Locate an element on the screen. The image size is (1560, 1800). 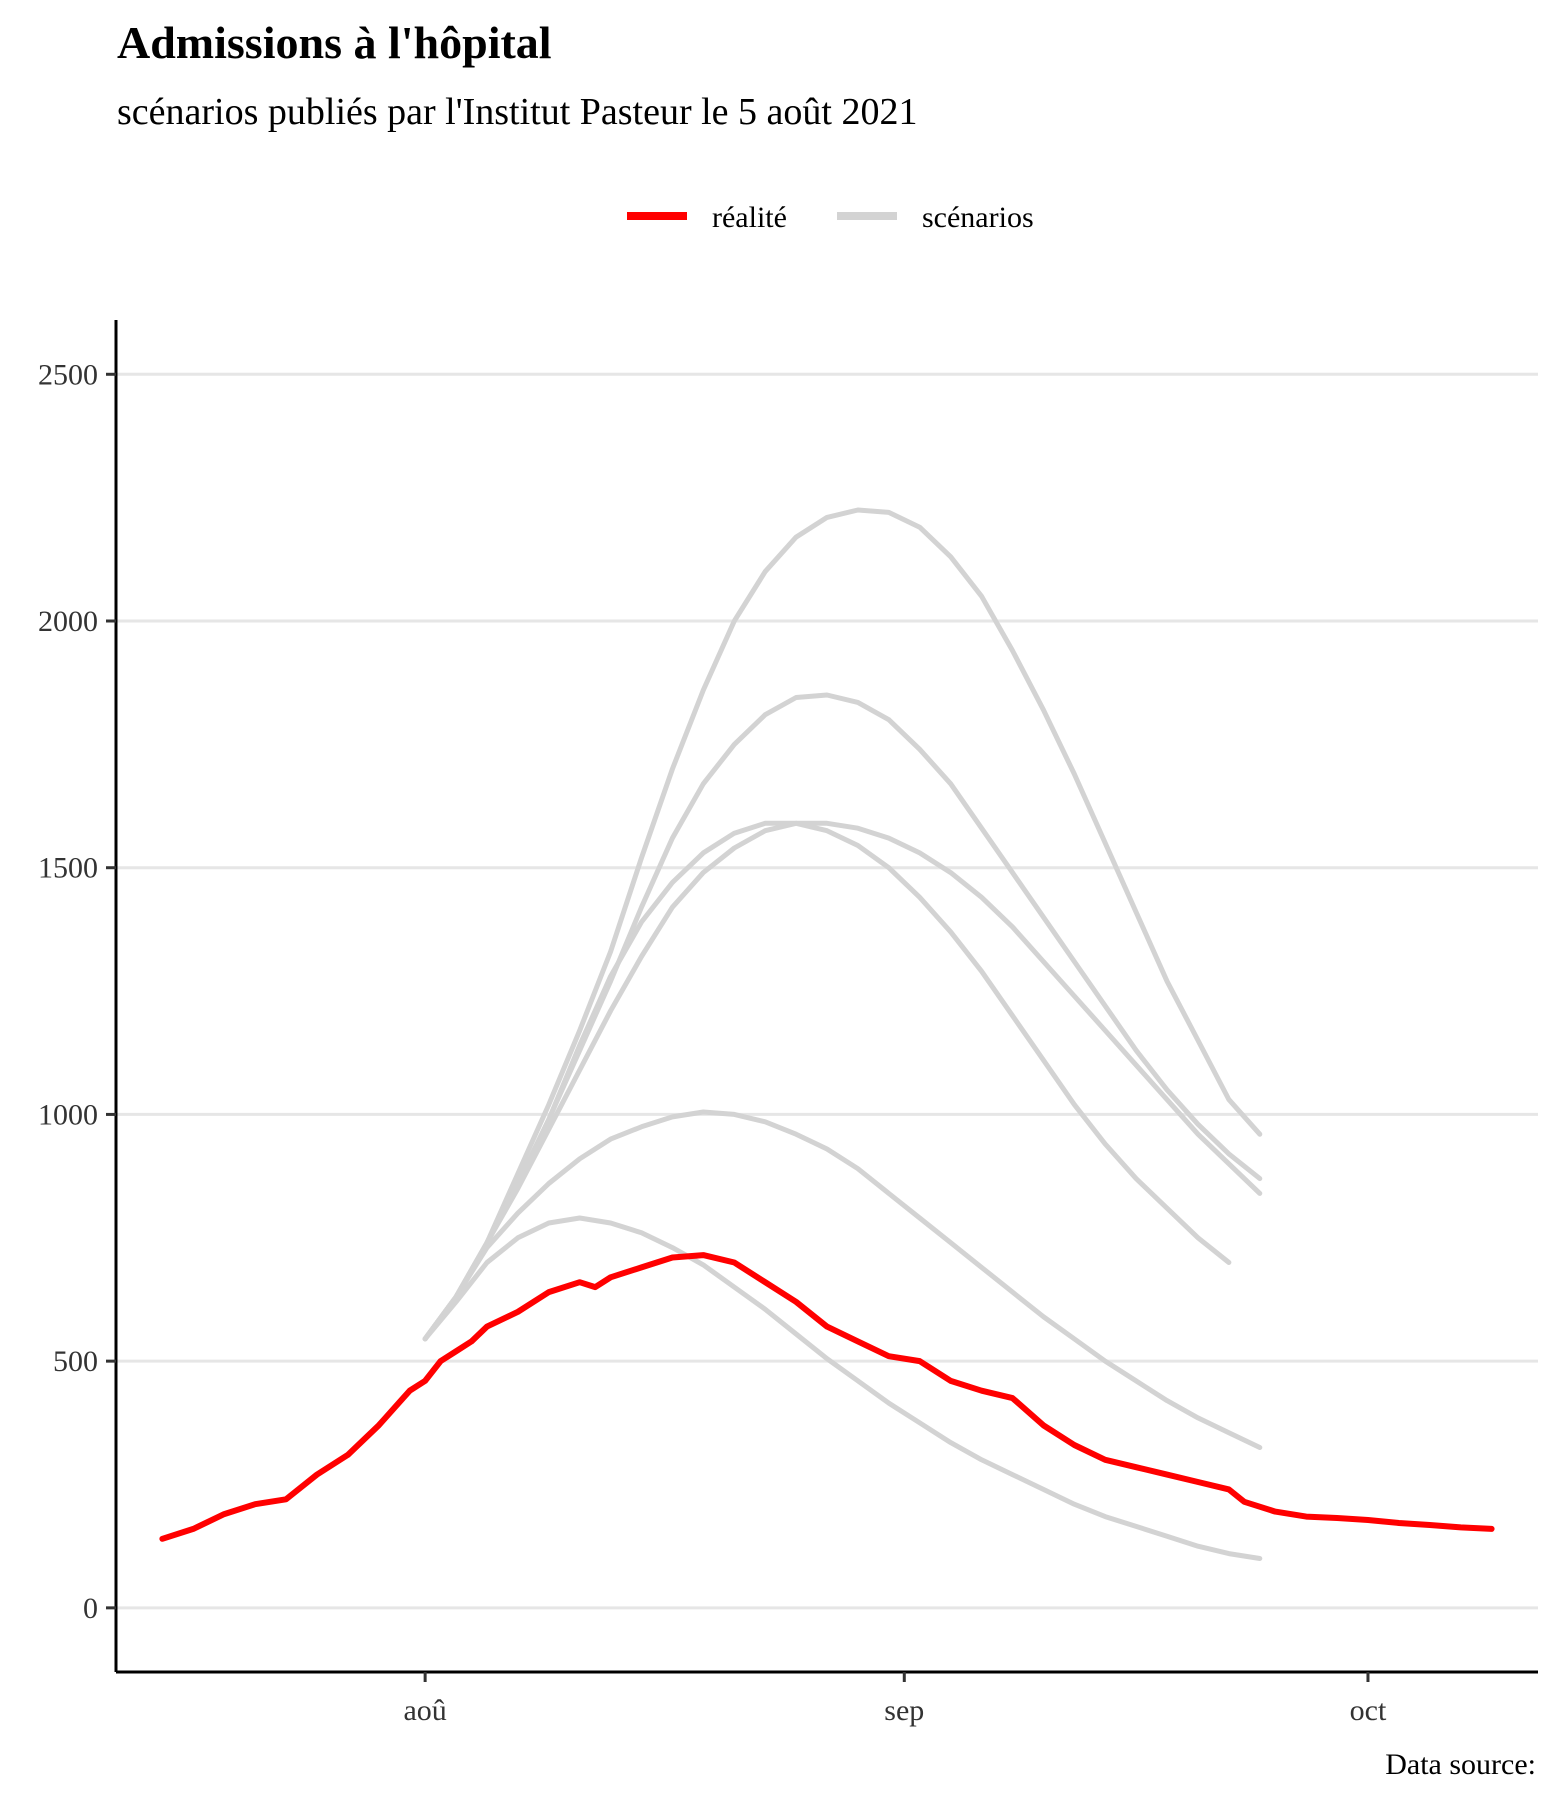
y-tick-label-500: 500 is located at coordinates (75, 1361).